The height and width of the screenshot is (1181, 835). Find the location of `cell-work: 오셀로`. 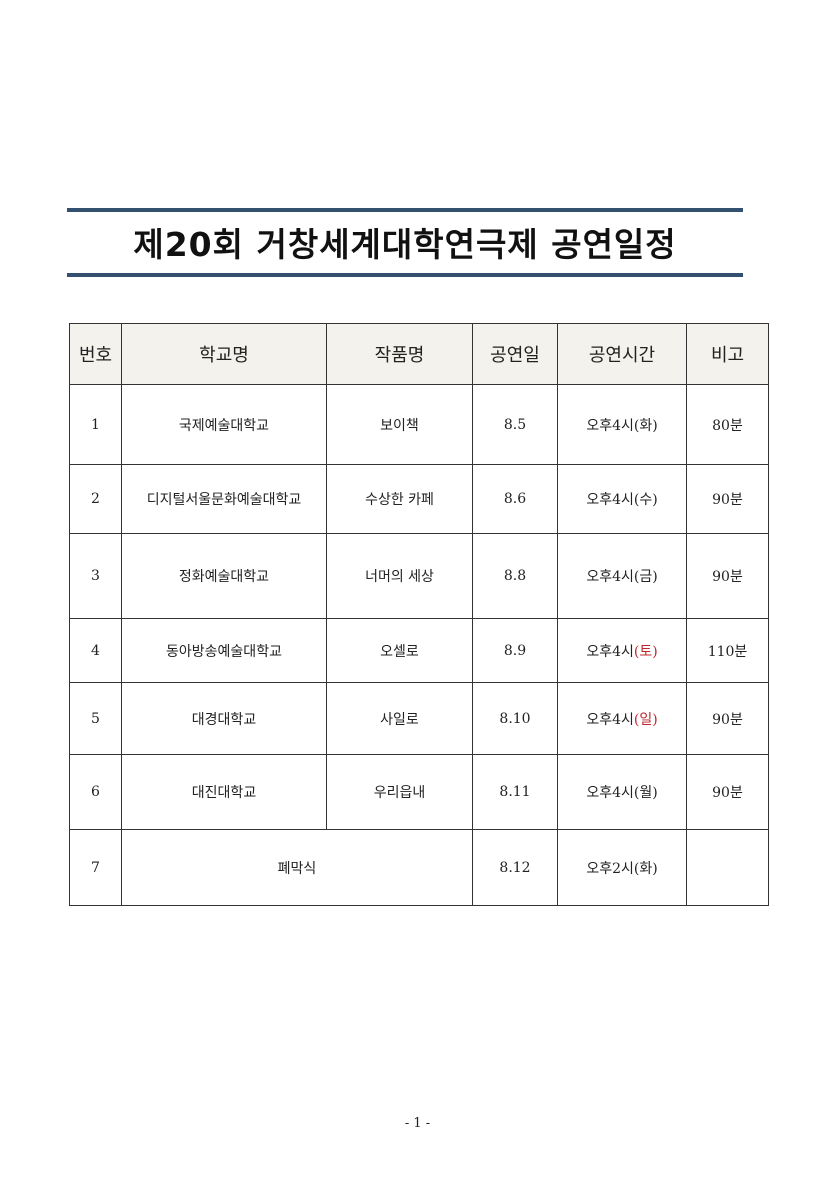

cell-work: 오셀로 is located at coordinates (399, 650).